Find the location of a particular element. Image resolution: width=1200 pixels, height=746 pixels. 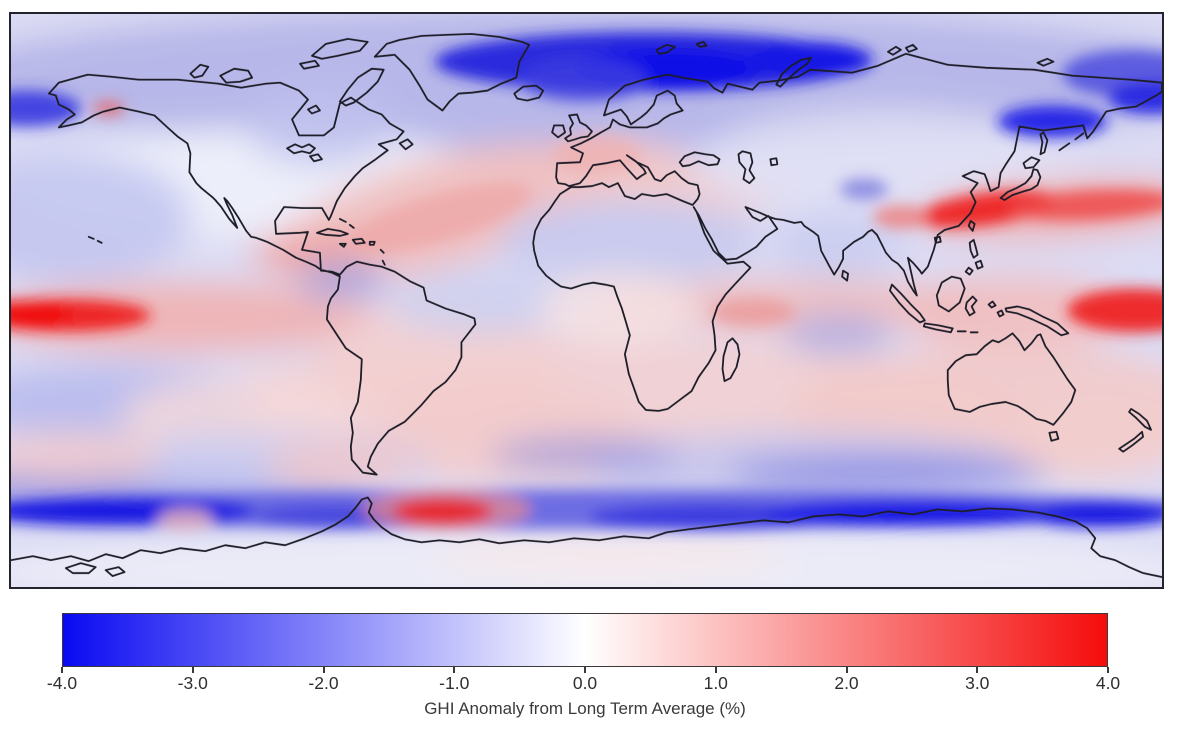

colorbar-tick-label: 2.0 is located at coordinates (846, 683).